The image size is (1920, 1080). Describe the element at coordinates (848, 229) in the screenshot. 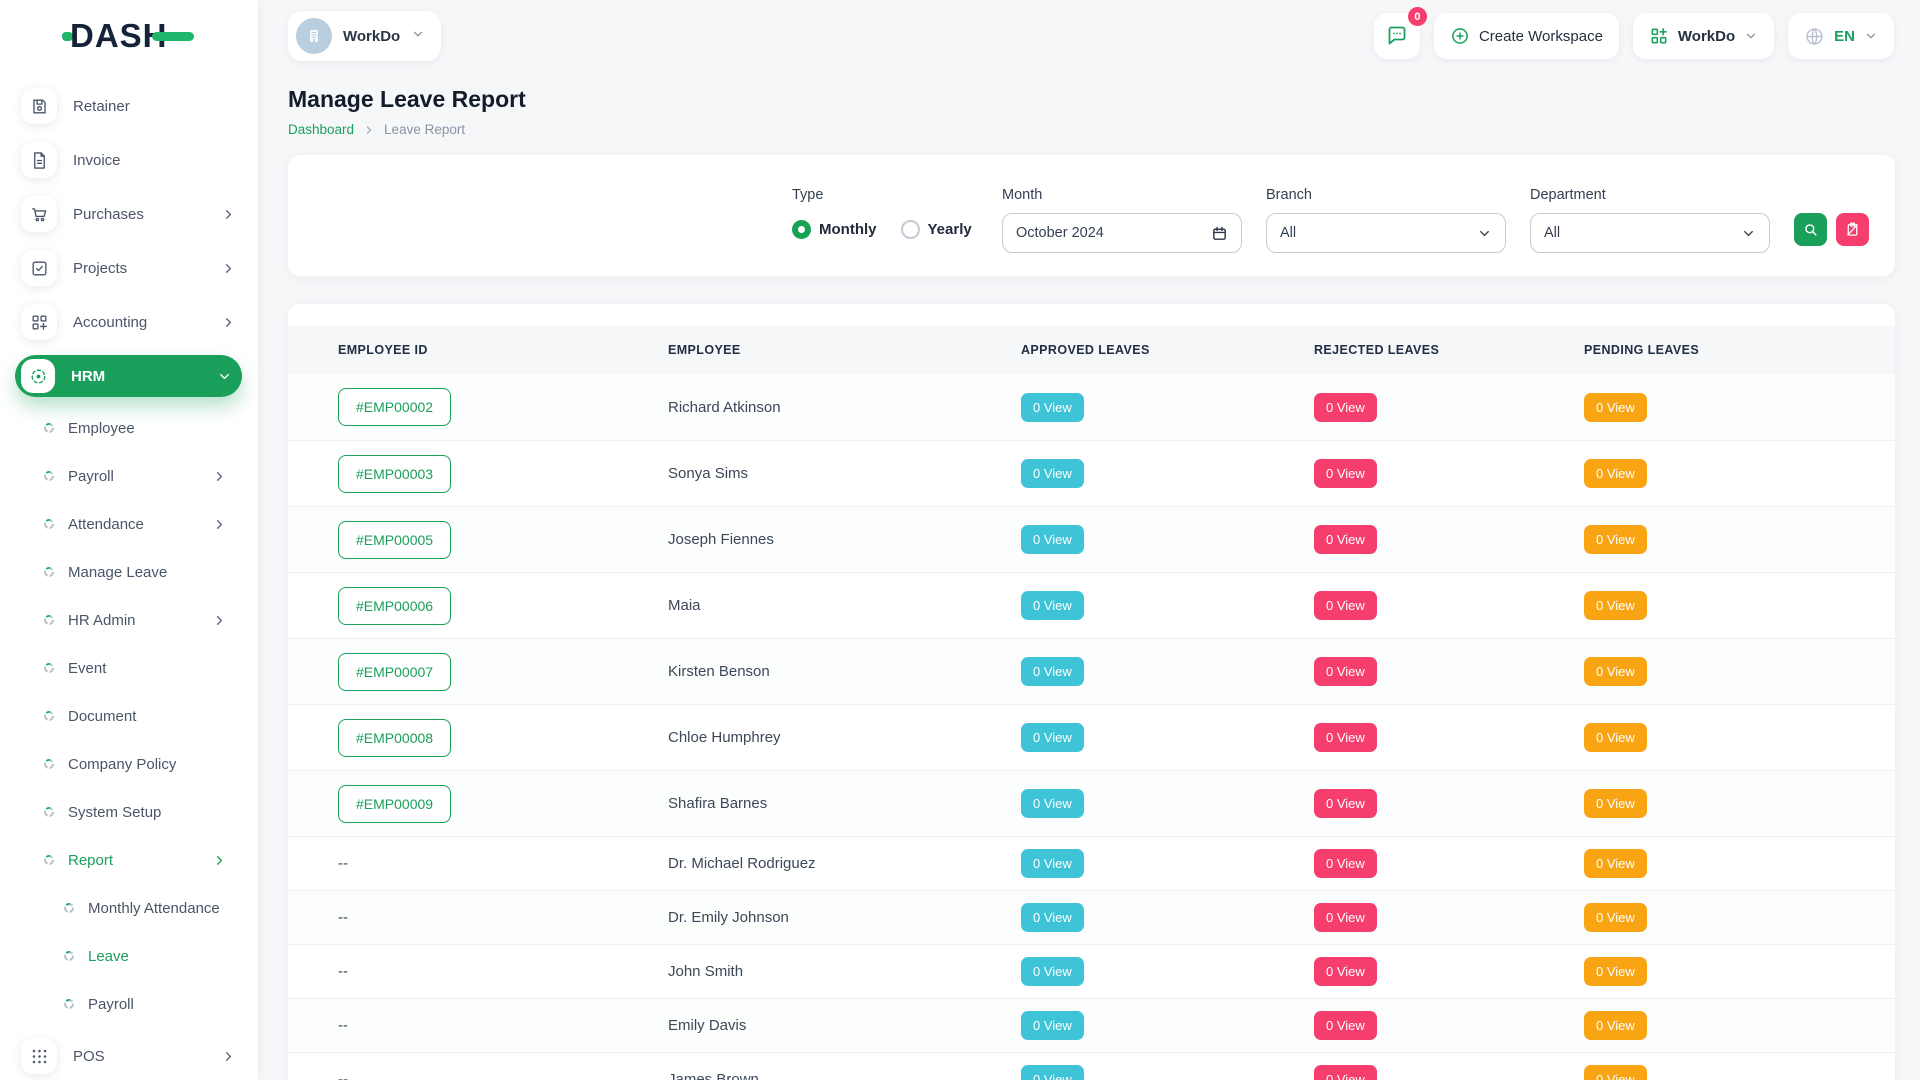

I see `radio-monthly-label: Monthly` at that location.